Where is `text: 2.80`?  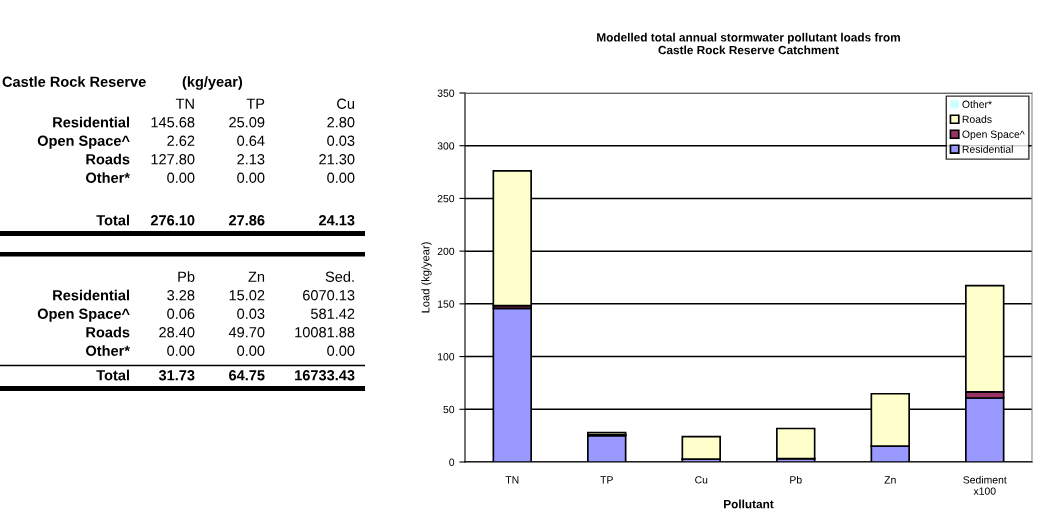
text: 2.80 is located at coordinates (341, 122).